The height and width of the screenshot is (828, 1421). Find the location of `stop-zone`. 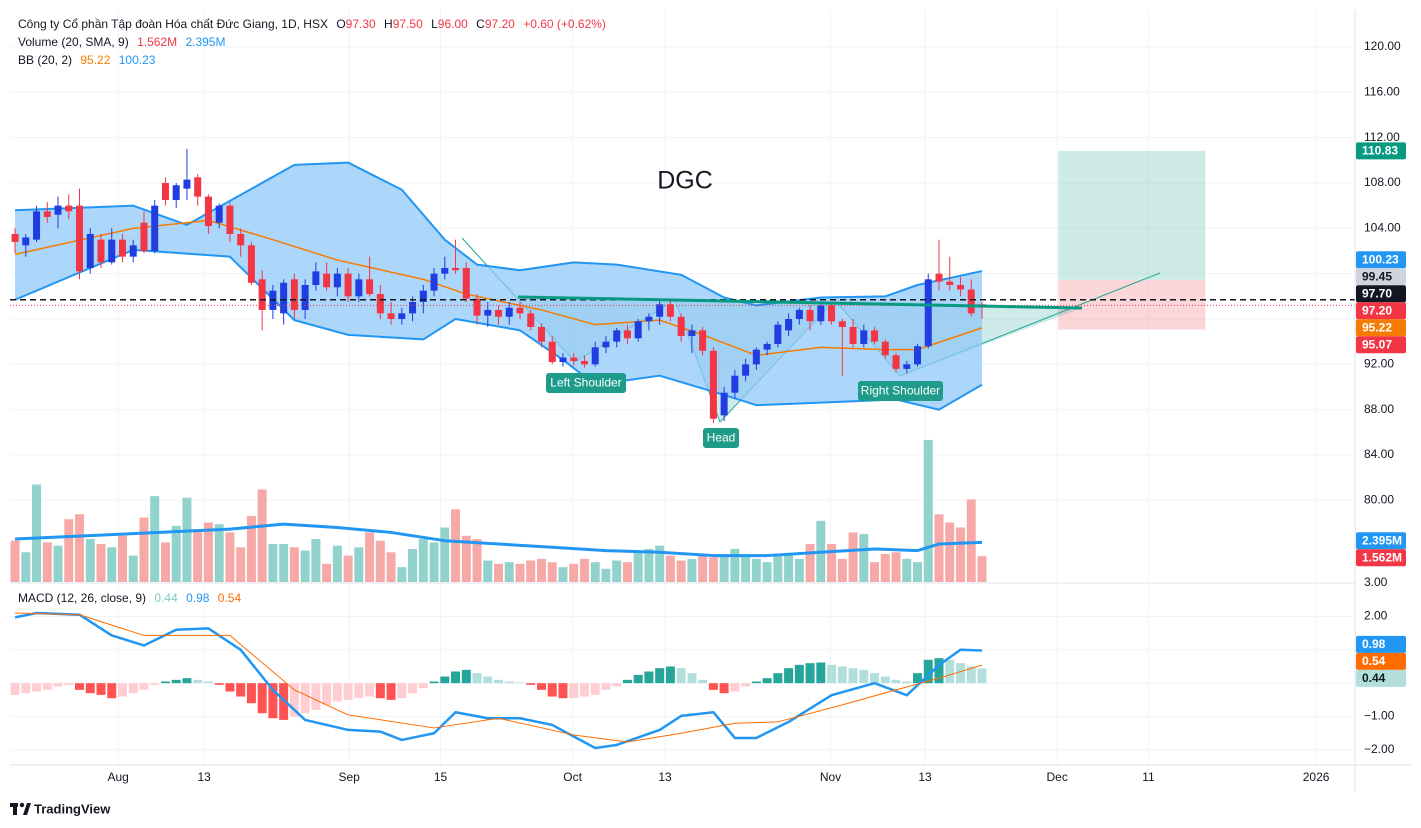

stop-zone is located at coordinates (1132, 304).